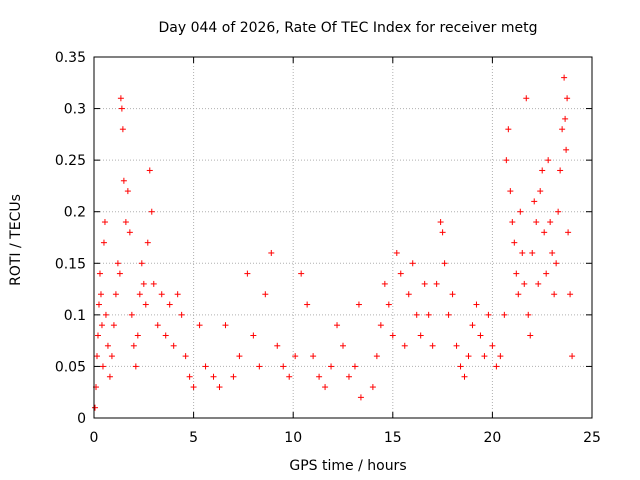  Describe the element at coordinates (81, 419) in the screenshot. I see `y-tick-label: 0` at that location.